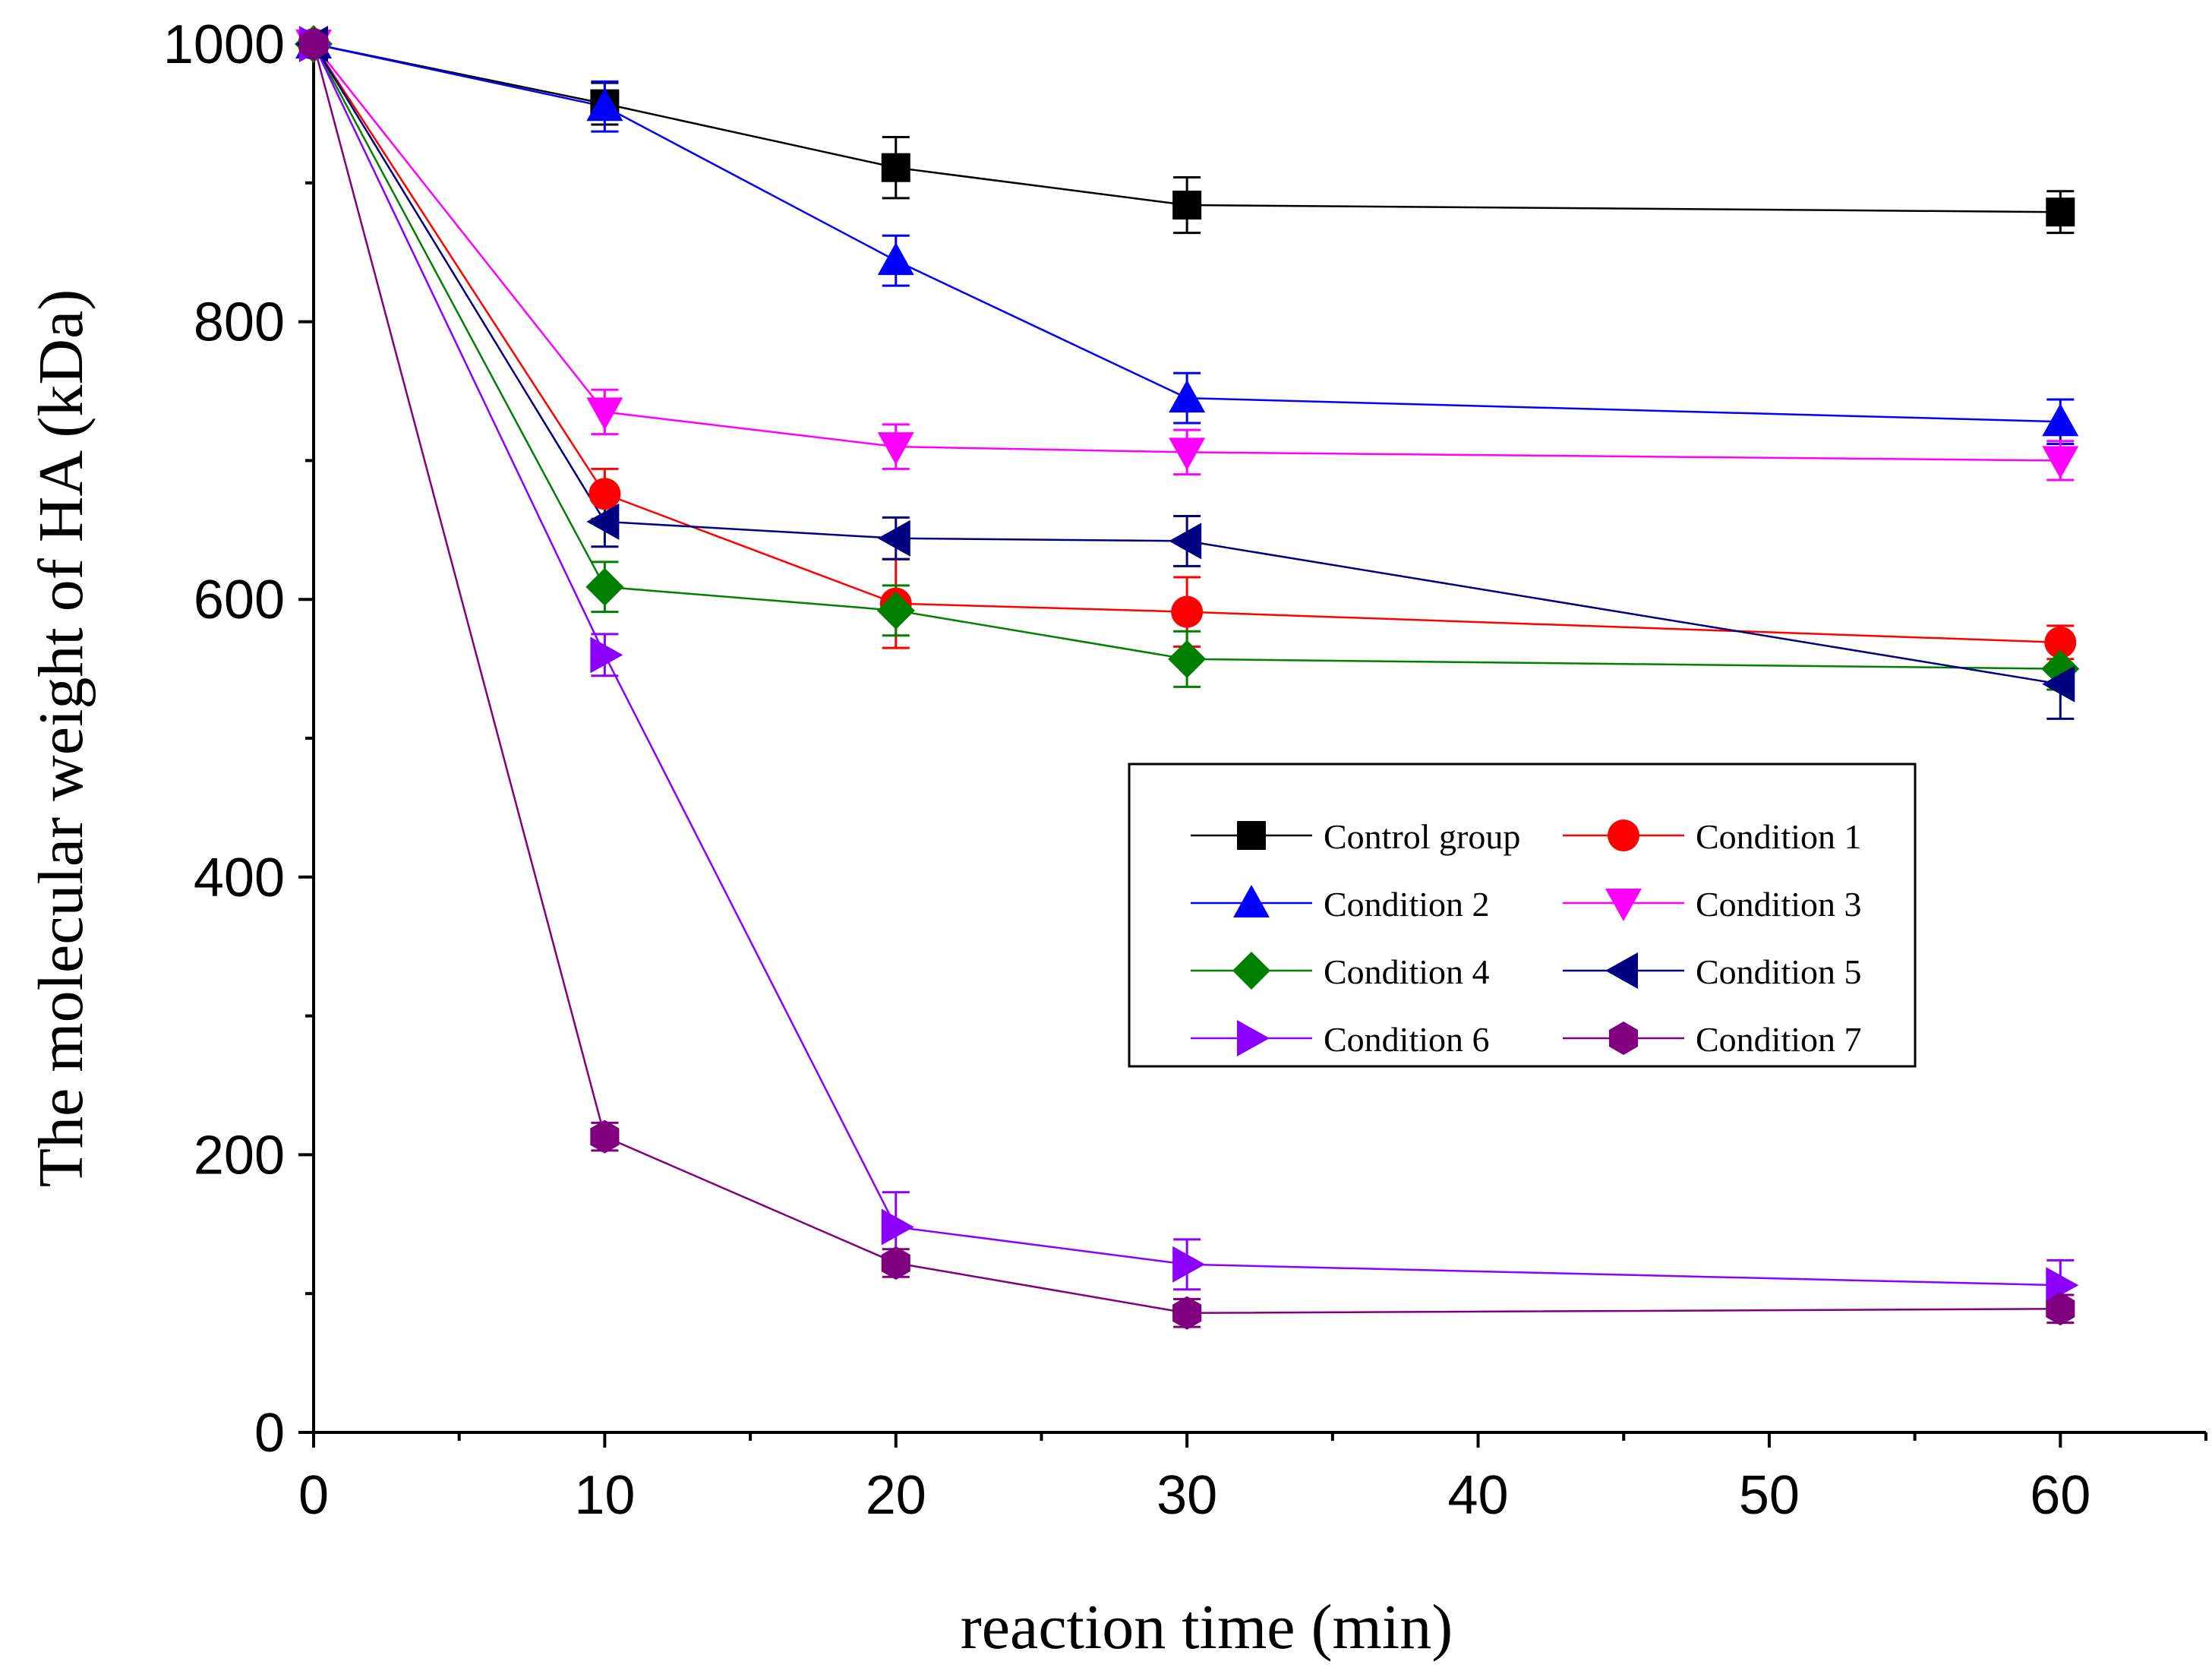 This screenshot has width=2212, height=1680. Describe the element at coordinates (240, 1155) in the screenshot. I see `y-tick-label: 200` at that location.